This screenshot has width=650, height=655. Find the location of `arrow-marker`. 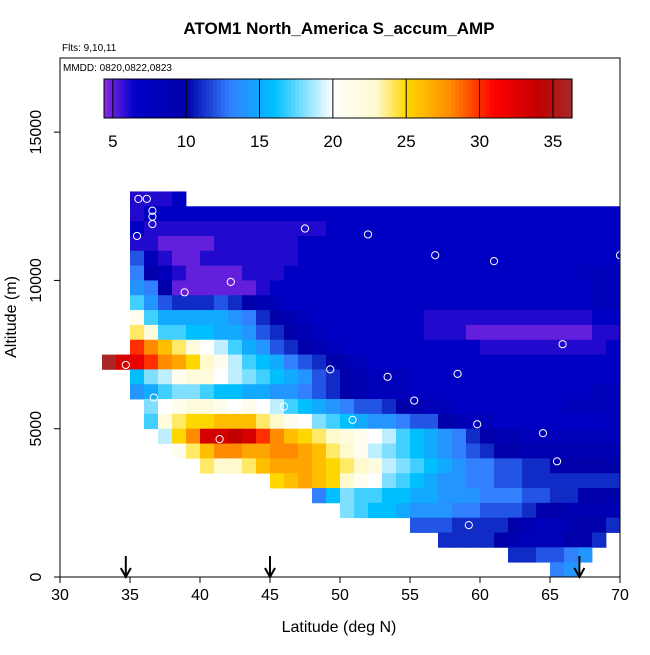

arrow-marker is located at coordinates (270, 568).